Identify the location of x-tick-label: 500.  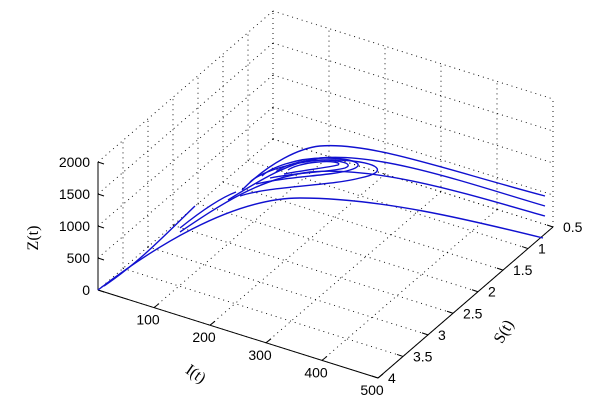
(372, 390).